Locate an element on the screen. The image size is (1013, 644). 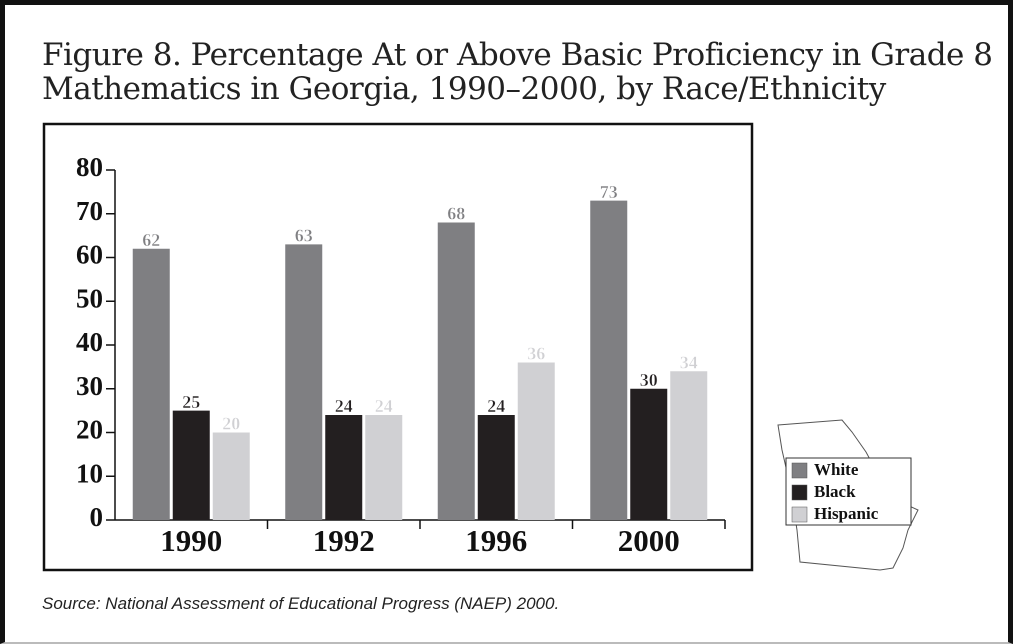
x-tick-label: 1992 is located at coordinates (344, 540).